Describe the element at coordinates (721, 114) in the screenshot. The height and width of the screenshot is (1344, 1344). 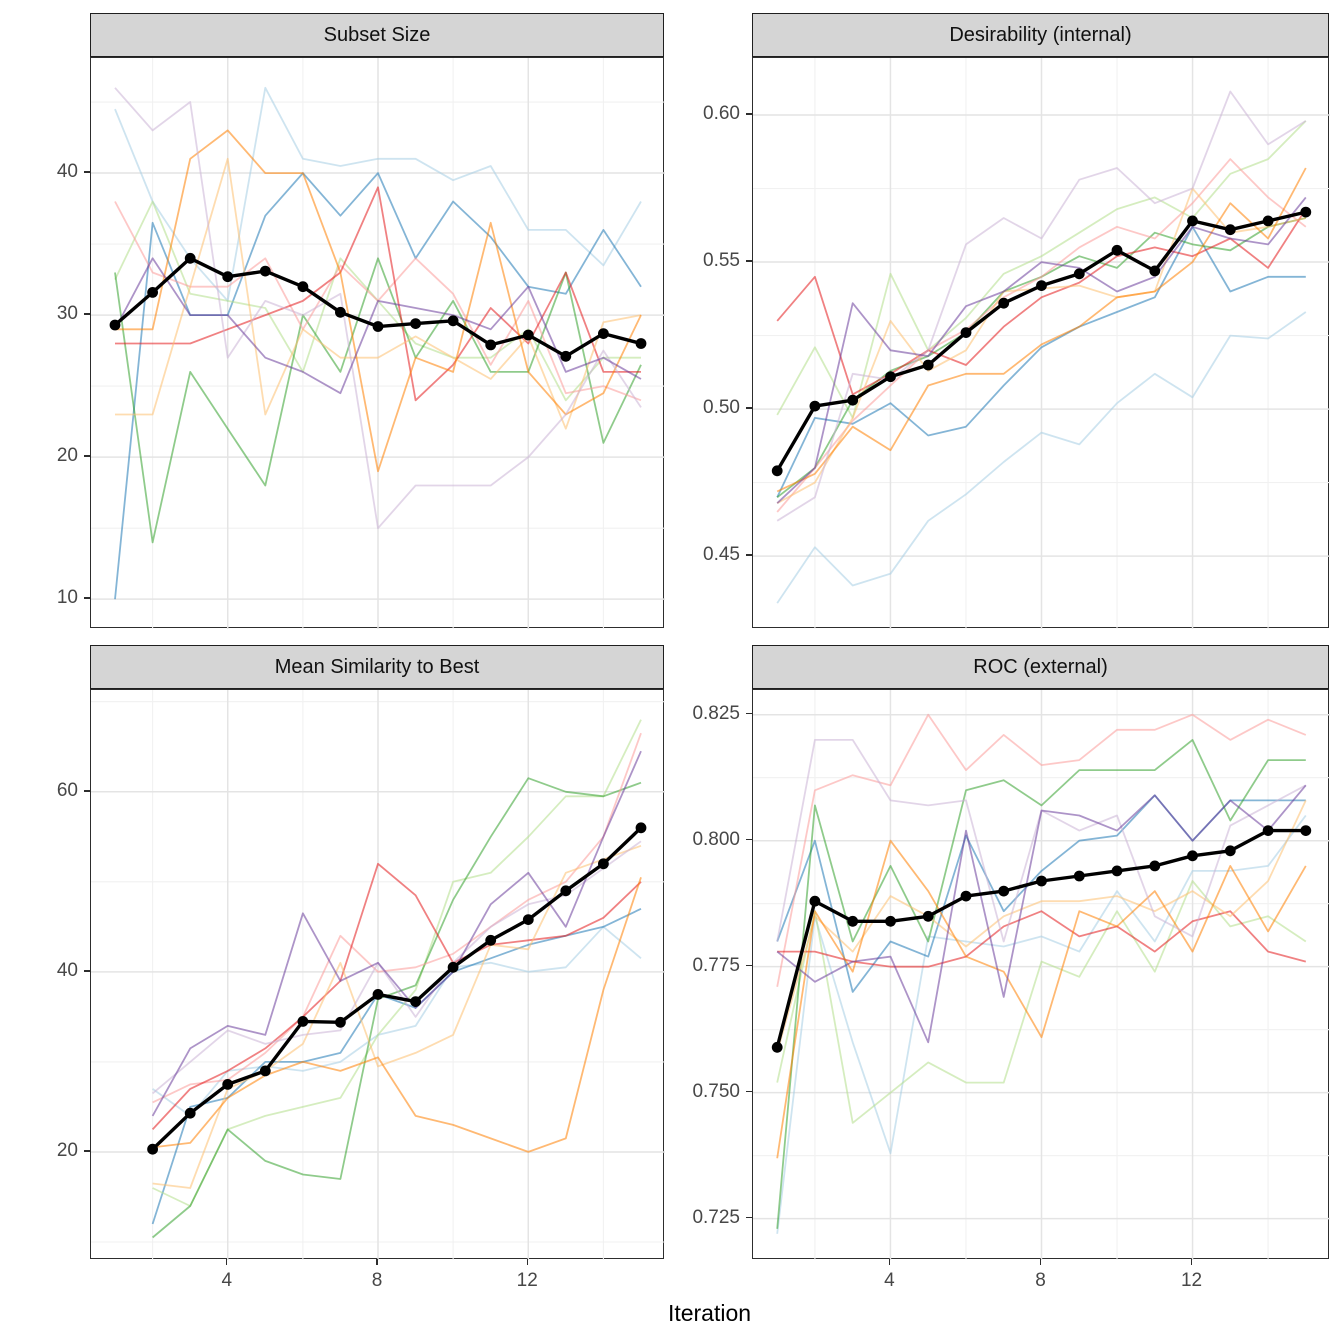
I see `y-tick-label: 0.60` at that location.